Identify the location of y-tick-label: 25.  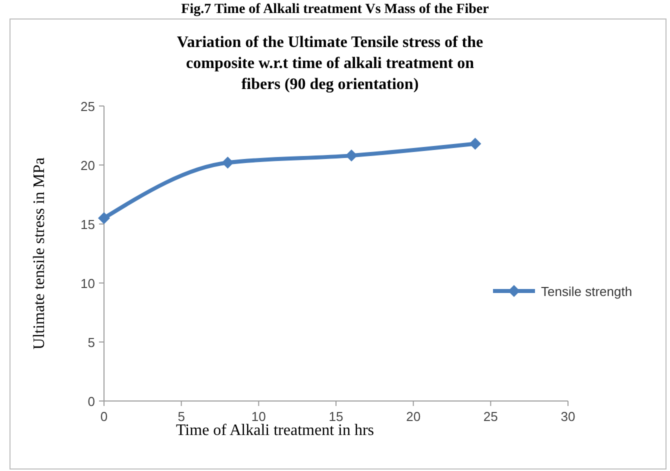
(87, 106).